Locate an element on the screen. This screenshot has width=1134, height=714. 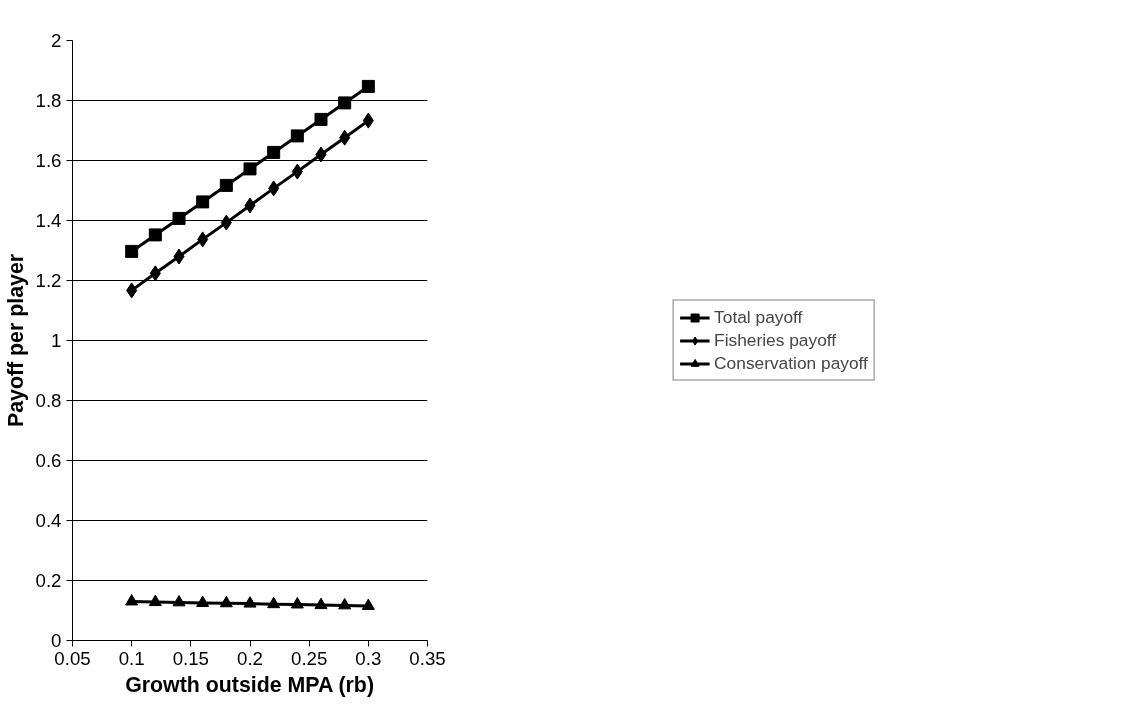
y-tick-label: 2 is located at coordinates (56, 40).